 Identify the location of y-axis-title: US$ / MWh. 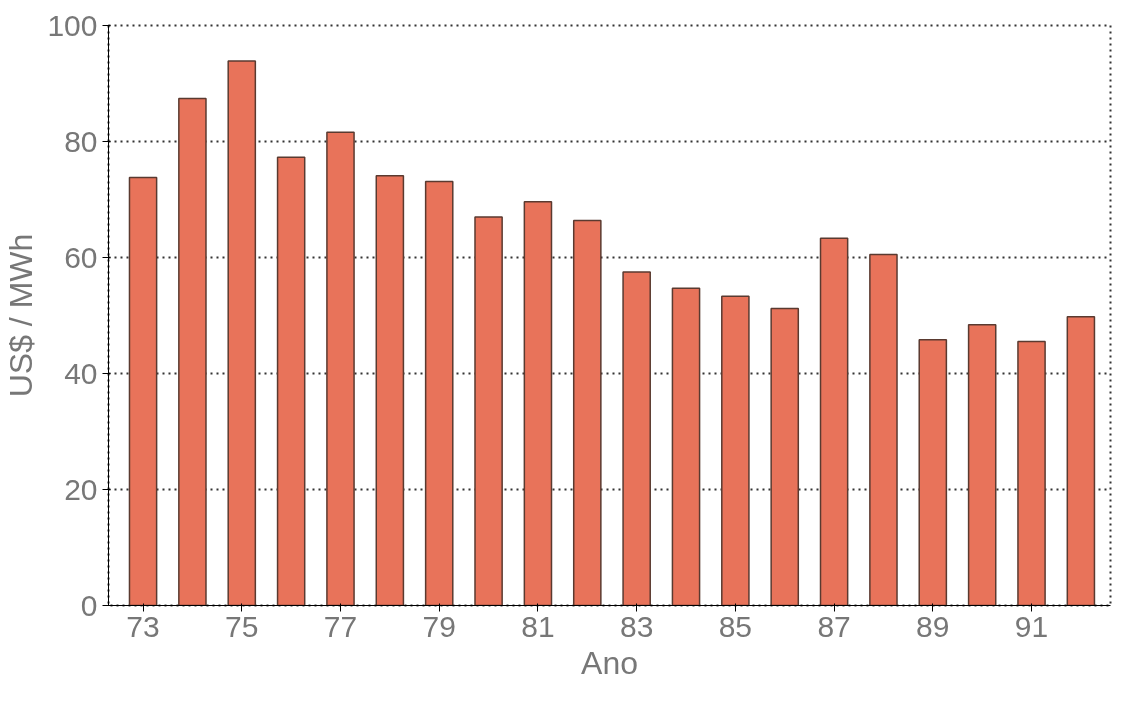
(21, 315).